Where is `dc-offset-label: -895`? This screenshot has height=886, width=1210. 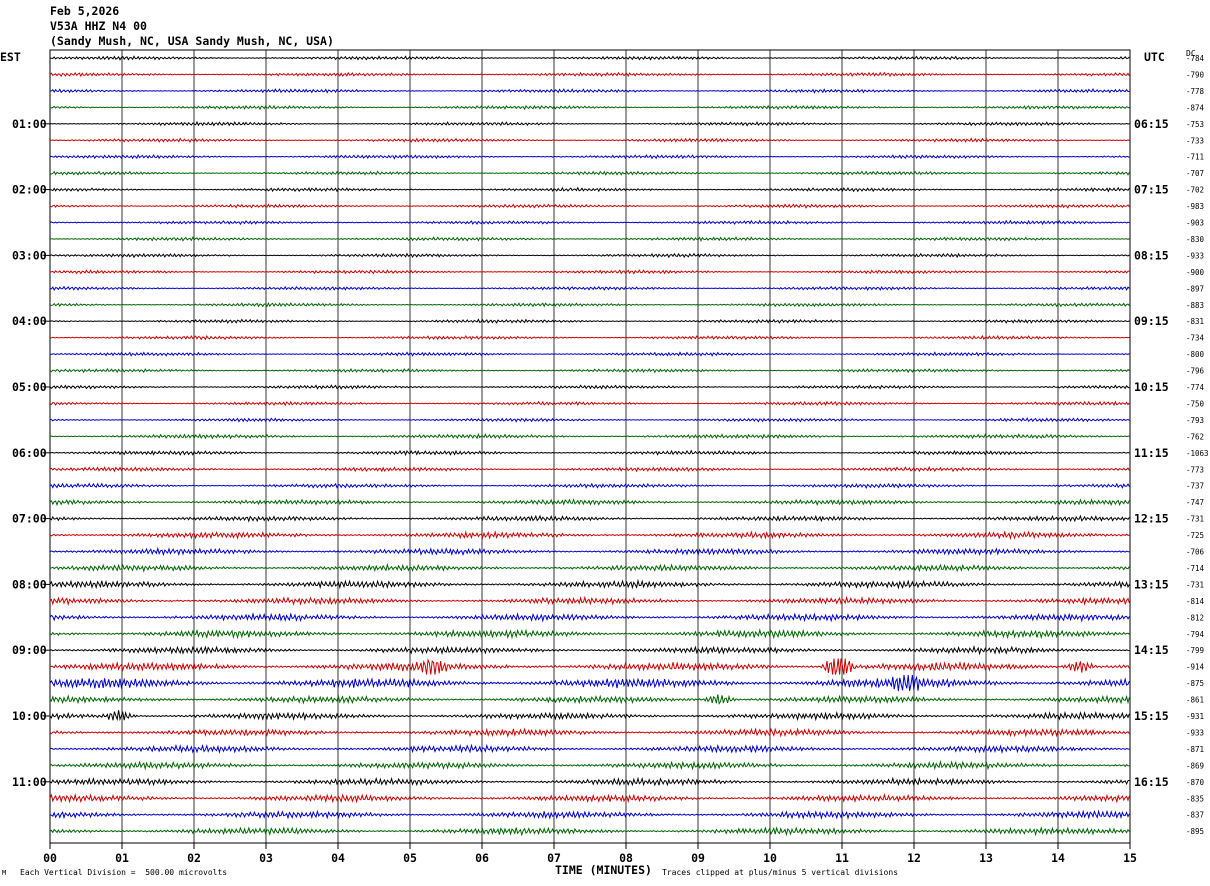
dc-offset-label: -895 is located at coordinates (1195, 831).